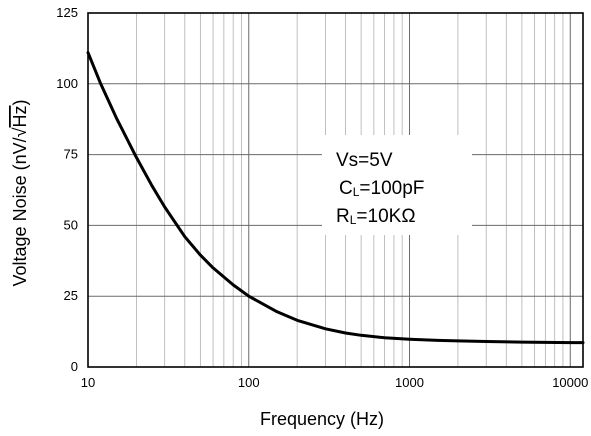  What do you see at coordinates (71, 295) in the screenshot?
I see `y-tick-label: 25` at bounding box center [71, 295].